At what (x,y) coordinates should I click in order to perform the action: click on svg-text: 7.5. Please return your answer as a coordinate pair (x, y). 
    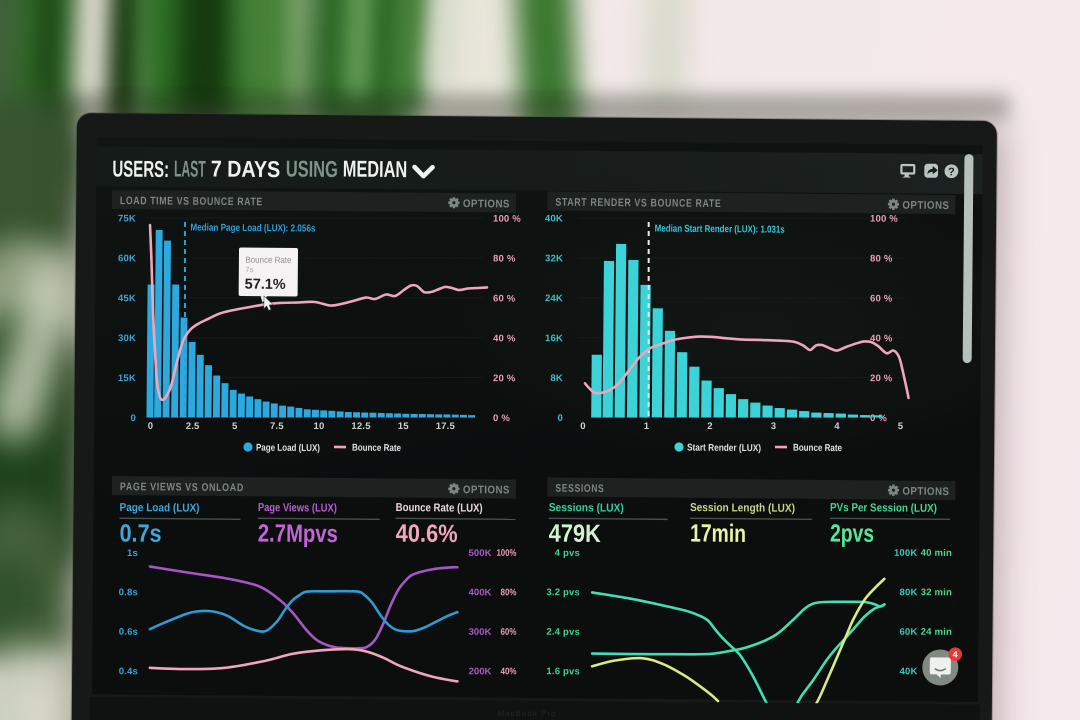
    Looking at the image, I should click on (277, 426).